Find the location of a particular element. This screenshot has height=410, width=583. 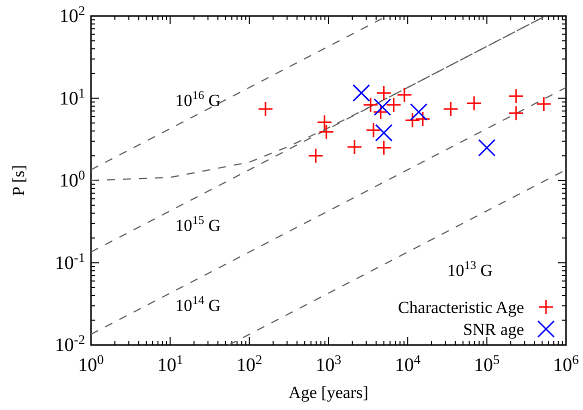

y-tick-label: 10$^{1}$ is located at coordinates (72, 97).